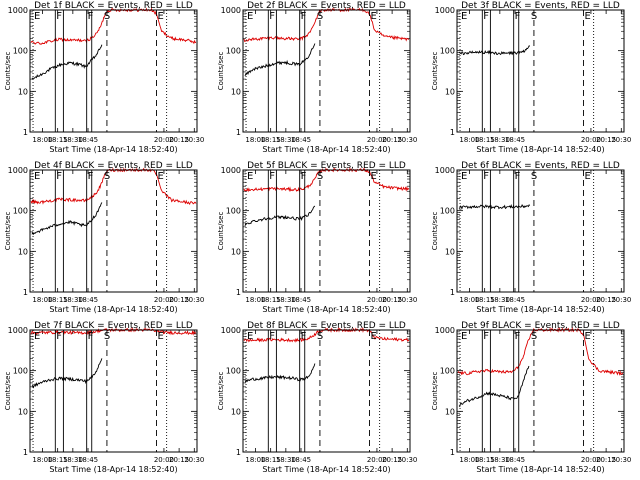 This screenshot has width=640, height=480. Describe the element at coordinates (540, 326) in the screenshot. I see `chart-title: Det 9f BLACK = Events, RED = LLD` at that location.